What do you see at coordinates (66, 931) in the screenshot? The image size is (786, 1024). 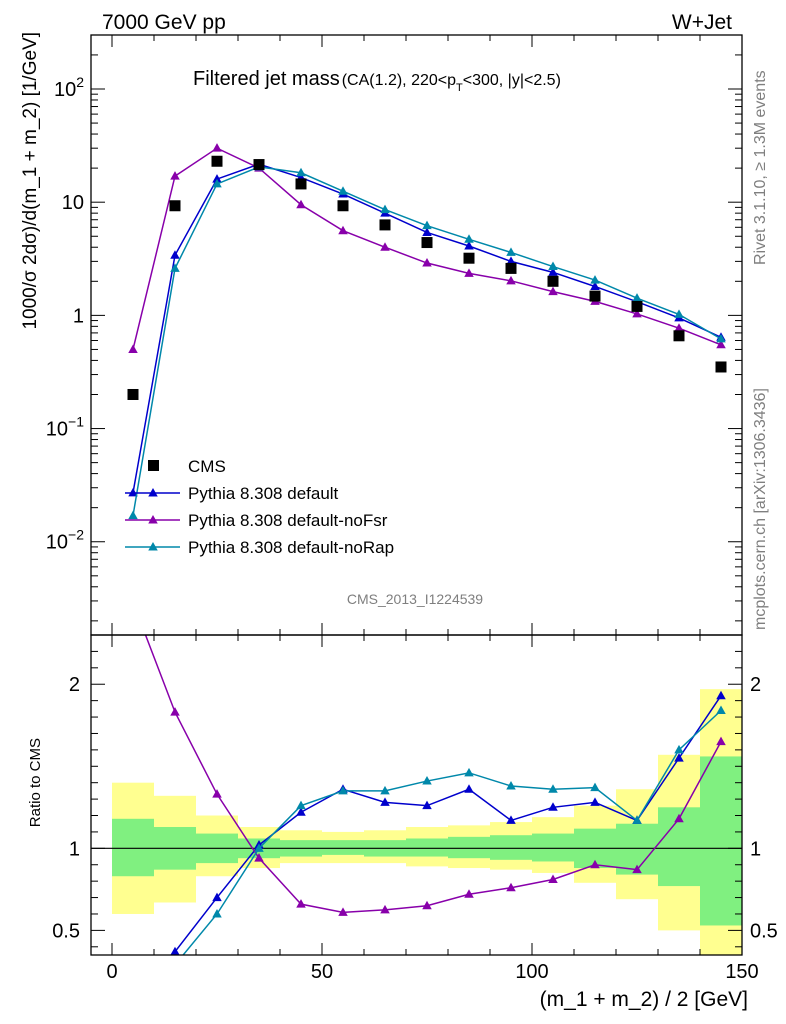 I see `bottom-y-tick-label-left: 0.5` at bounding box center [66, 931].